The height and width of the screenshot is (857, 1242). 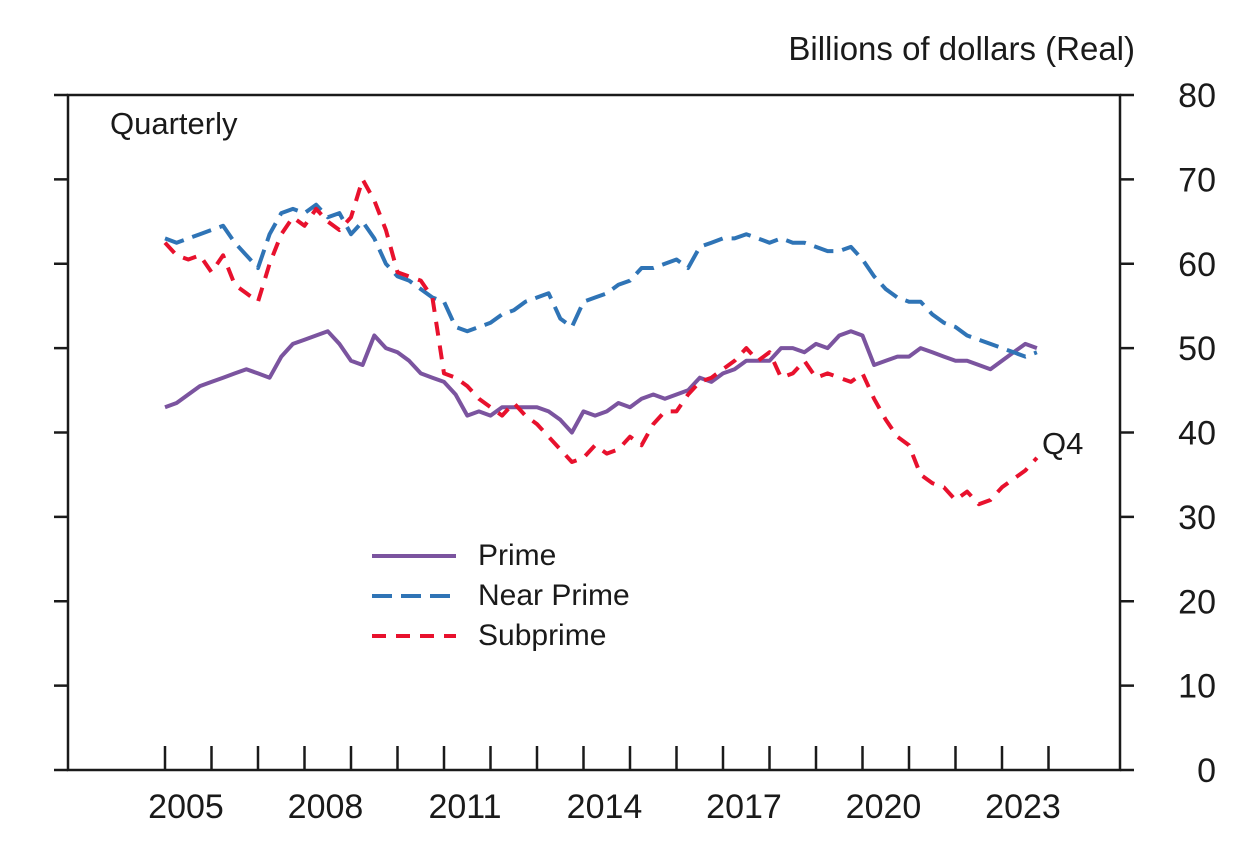 What do you see at coordinates (601, 280) in the screenshot?
I see `series-line-near-prime` at bounding box center [601, 280].